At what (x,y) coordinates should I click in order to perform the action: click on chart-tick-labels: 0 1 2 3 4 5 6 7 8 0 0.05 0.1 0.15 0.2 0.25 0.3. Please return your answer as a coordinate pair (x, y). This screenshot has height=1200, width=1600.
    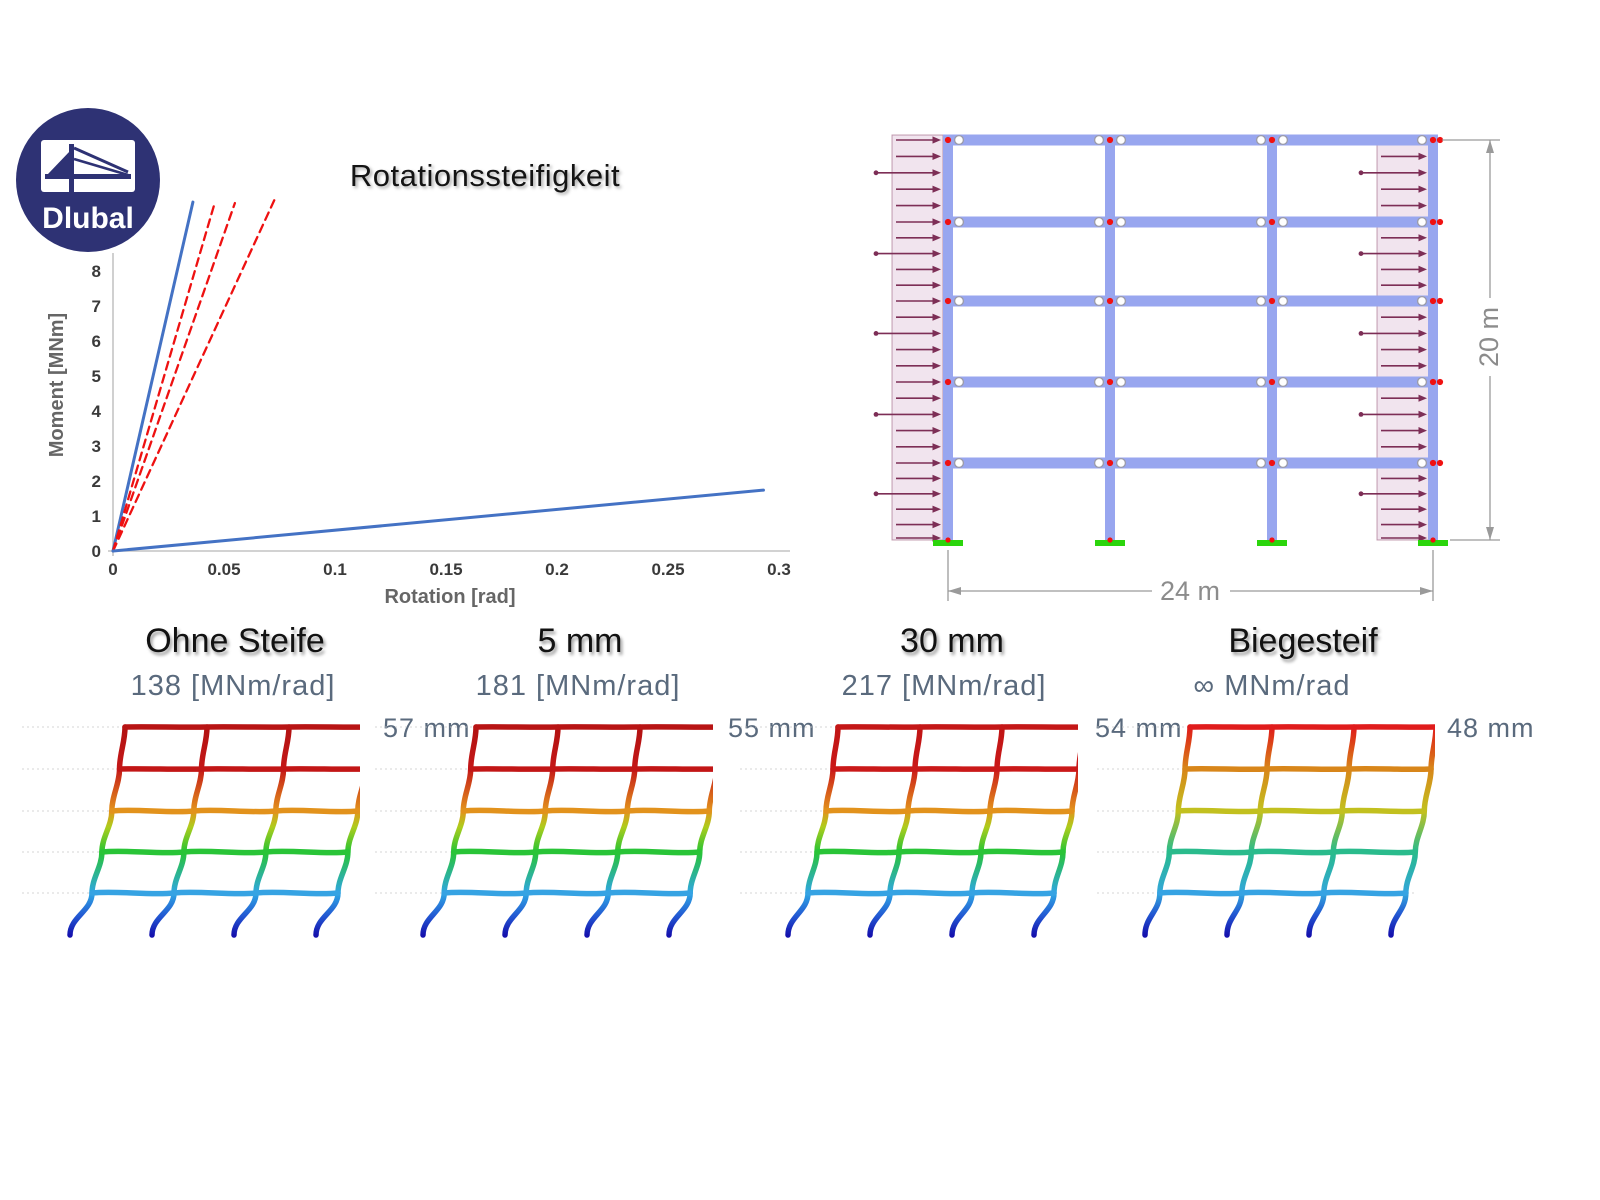
    Looking at the image, I should click on (441, 420).